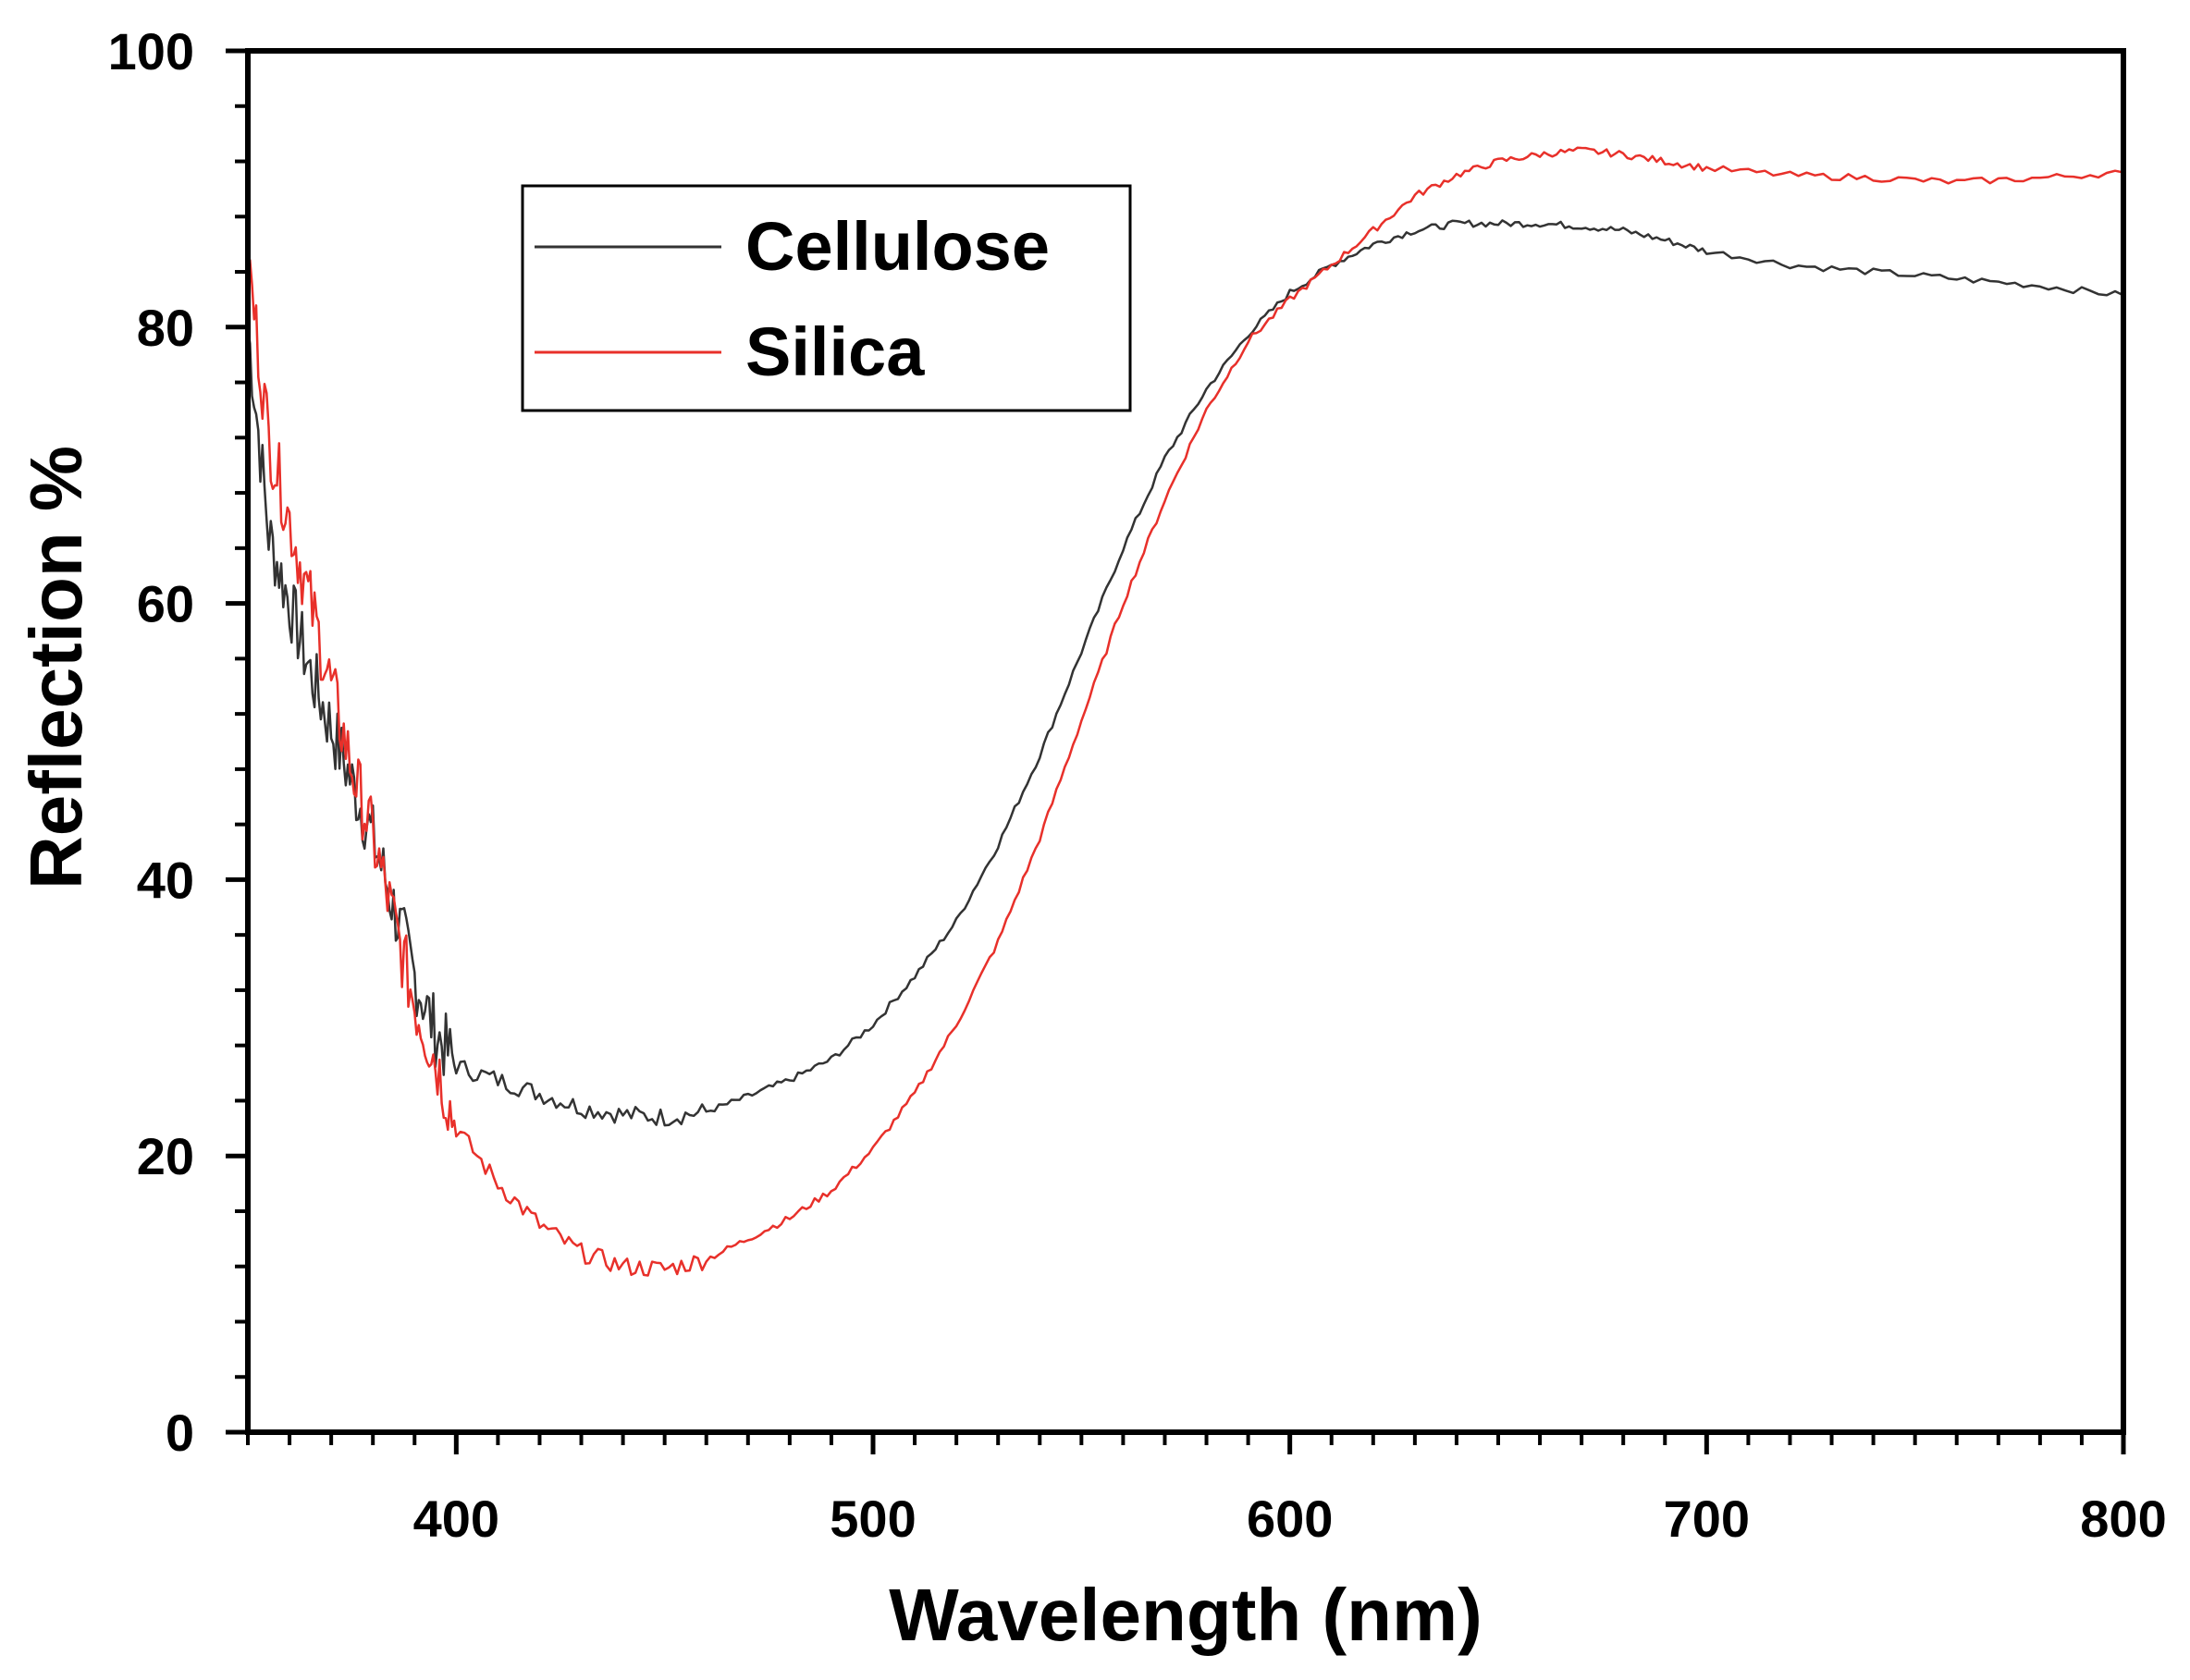 The width and height of the screenshot is (2190, 1680). I want to click on x-axis-title: Wavelength (nm), so click(1185, 1615).